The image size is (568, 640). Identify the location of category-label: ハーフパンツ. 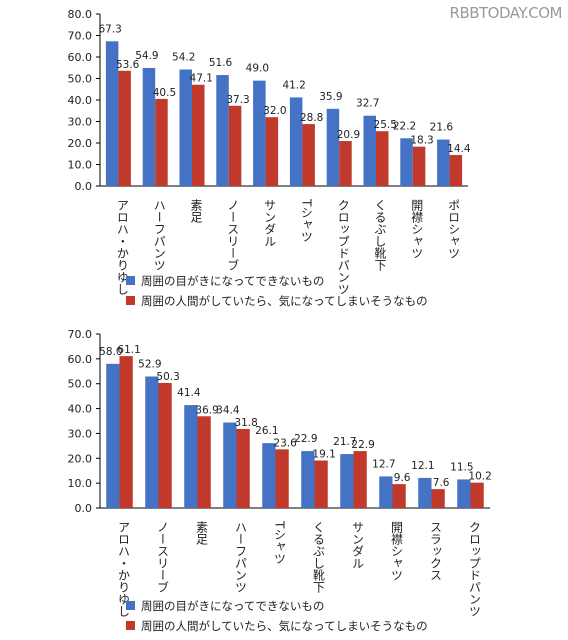
(241, 557).